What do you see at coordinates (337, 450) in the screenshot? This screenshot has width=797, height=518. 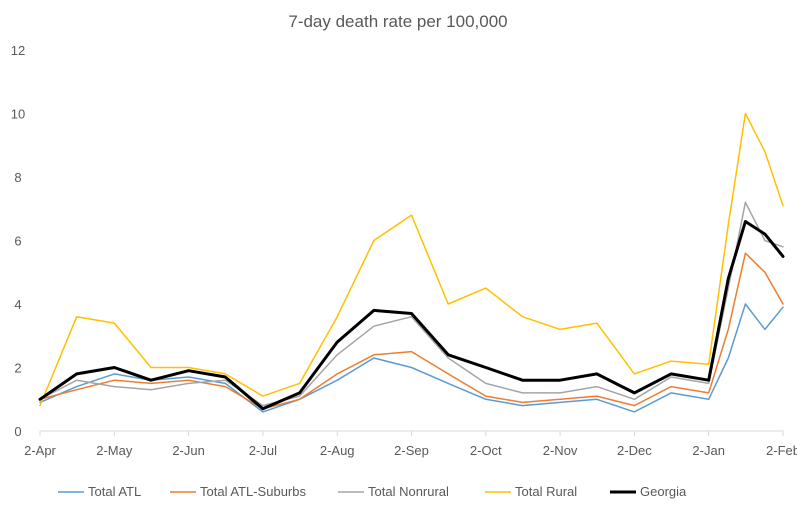 I see `x-tick-label: 2-Aug` at bounding box center [337, 450].